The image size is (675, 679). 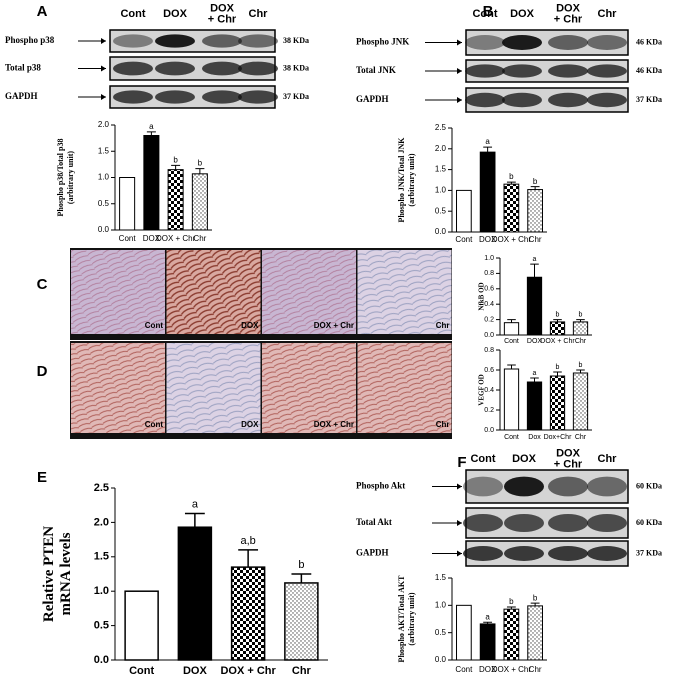 What do you see at coordinates (511, 437) in the screenshot?
I see `x-tick-label: Cont` at bounding box center [511, 437].